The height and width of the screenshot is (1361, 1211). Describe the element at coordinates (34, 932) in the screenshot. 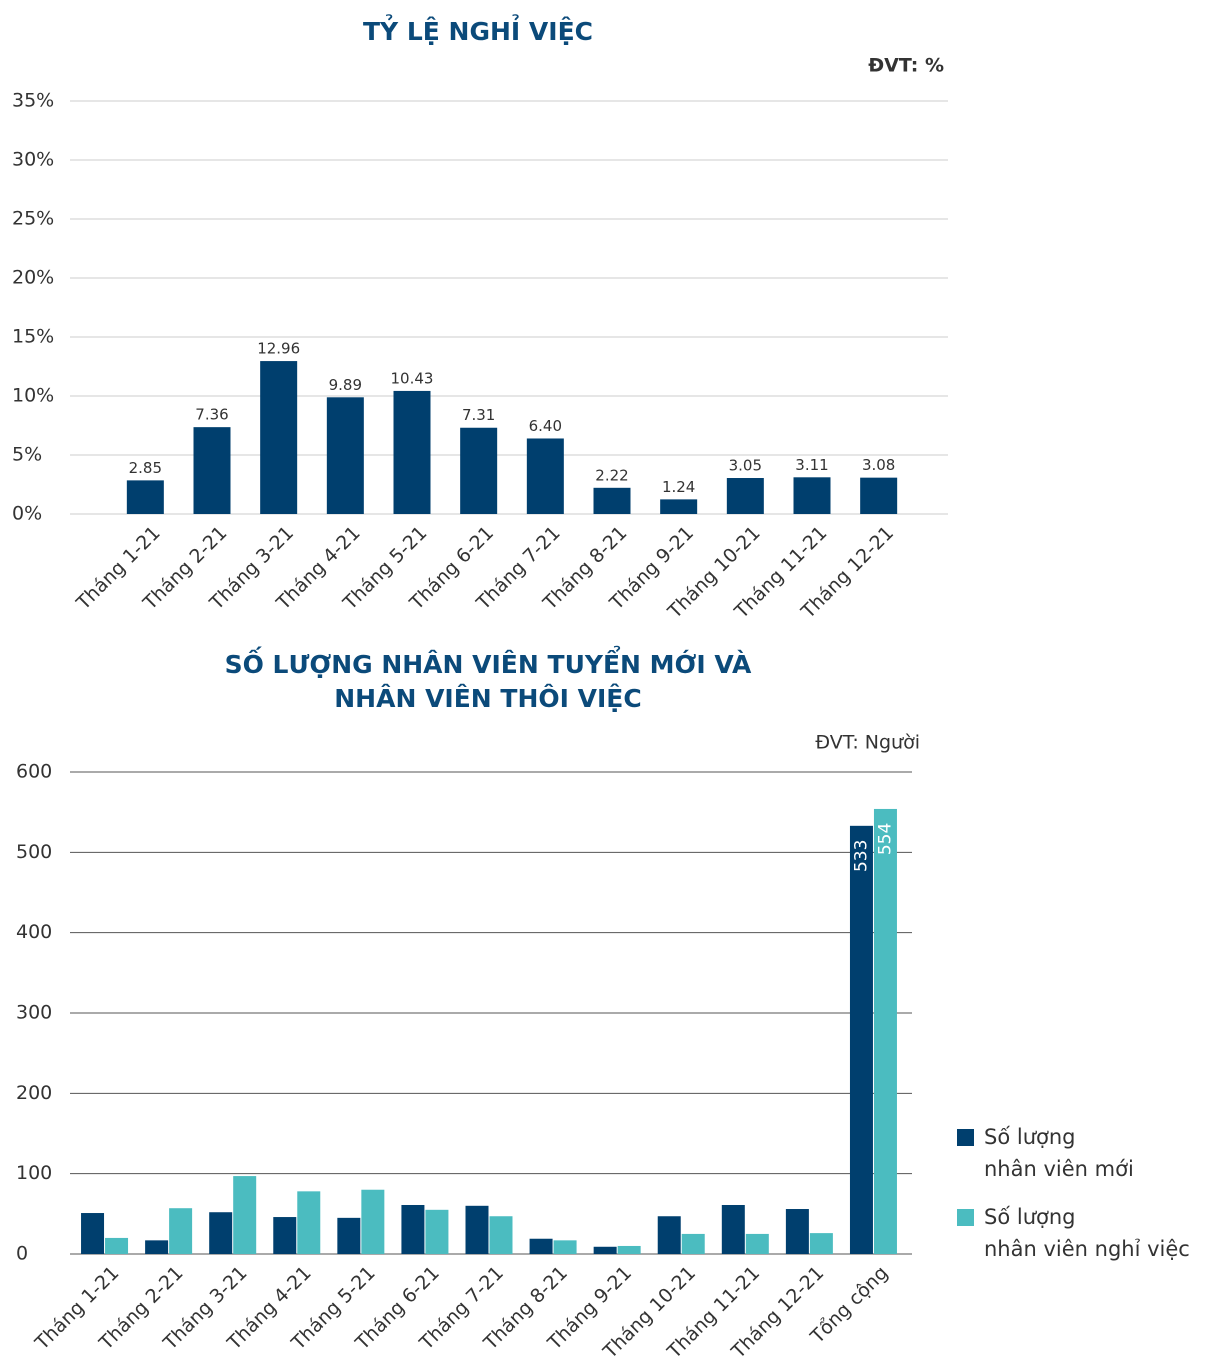

I see `y-tick-label: 400` at that location.